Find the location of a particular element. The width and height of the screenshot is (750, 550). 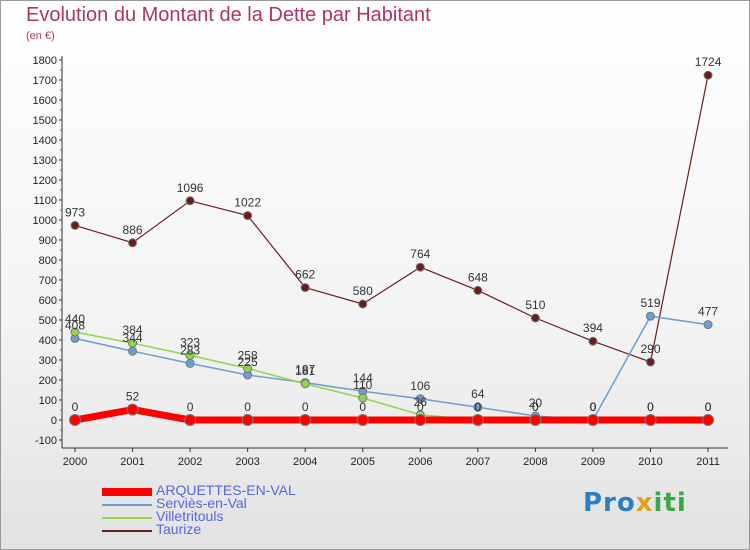

y-tick-label: 1000 is located at coordinates (45, 221).